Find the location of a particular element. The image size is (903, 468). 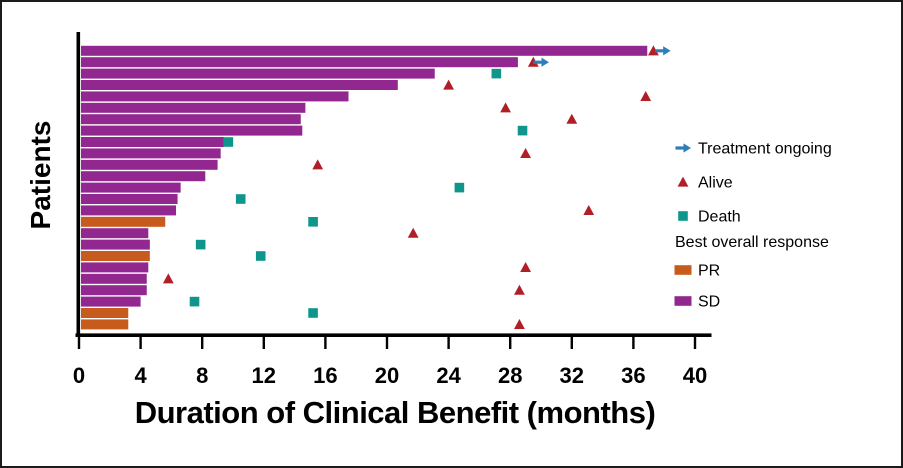

bar-patient-10-sd is located at coordinates (151, 153).